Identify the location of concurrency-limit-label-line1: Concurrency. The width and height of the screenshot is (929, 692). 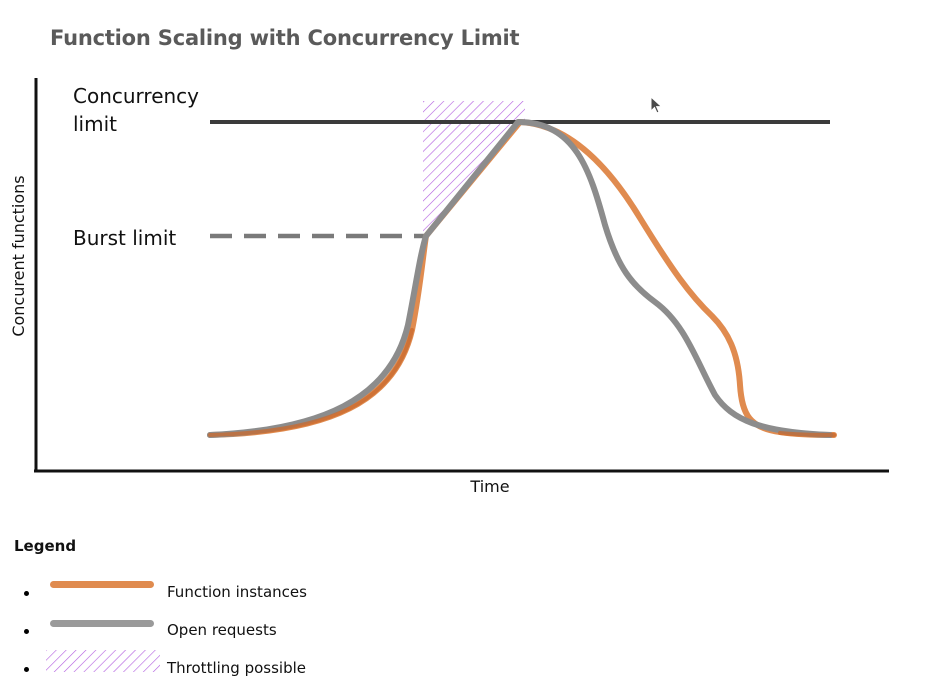
(136, 96).